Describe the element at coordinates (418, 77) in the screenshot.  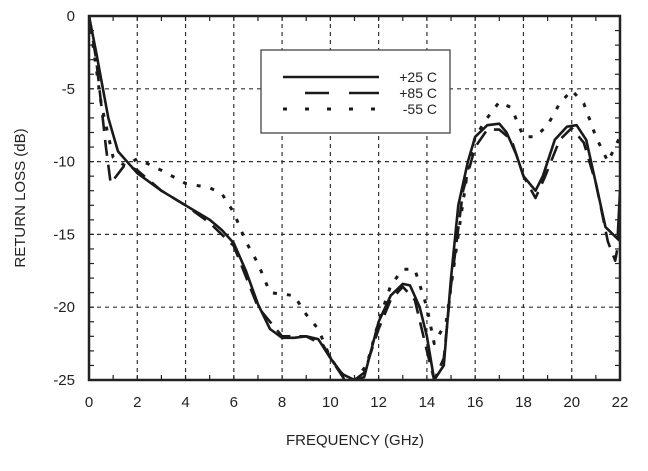
I see `legend-label: +25 C` at that location.